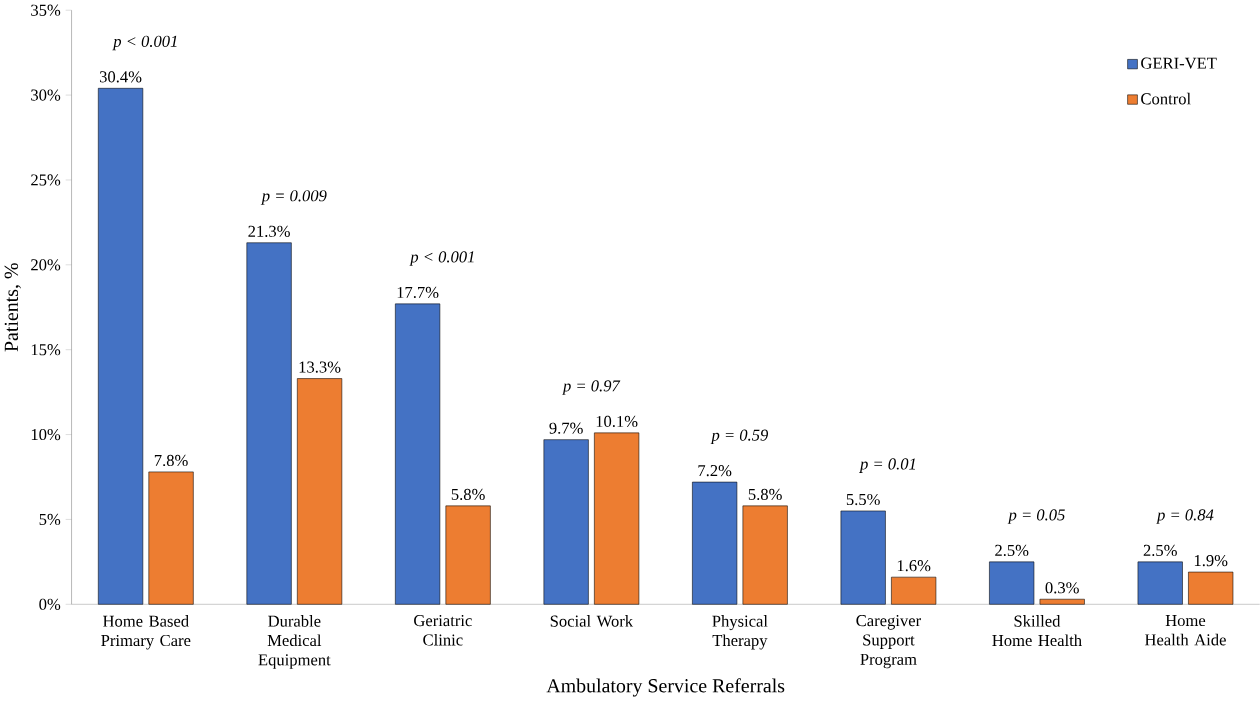 The image size is (1260, 701). I want to click on y-tick-label: 25%, so click(46, 180).